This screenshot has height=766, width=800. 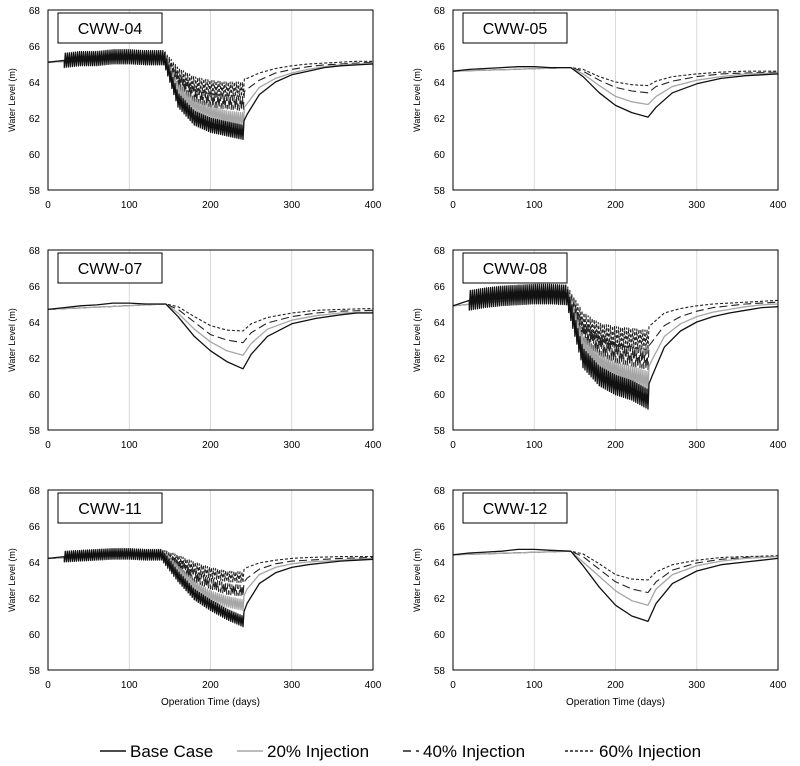 I want to click on panel-title: CWW-11, so click(x=110, y=509).